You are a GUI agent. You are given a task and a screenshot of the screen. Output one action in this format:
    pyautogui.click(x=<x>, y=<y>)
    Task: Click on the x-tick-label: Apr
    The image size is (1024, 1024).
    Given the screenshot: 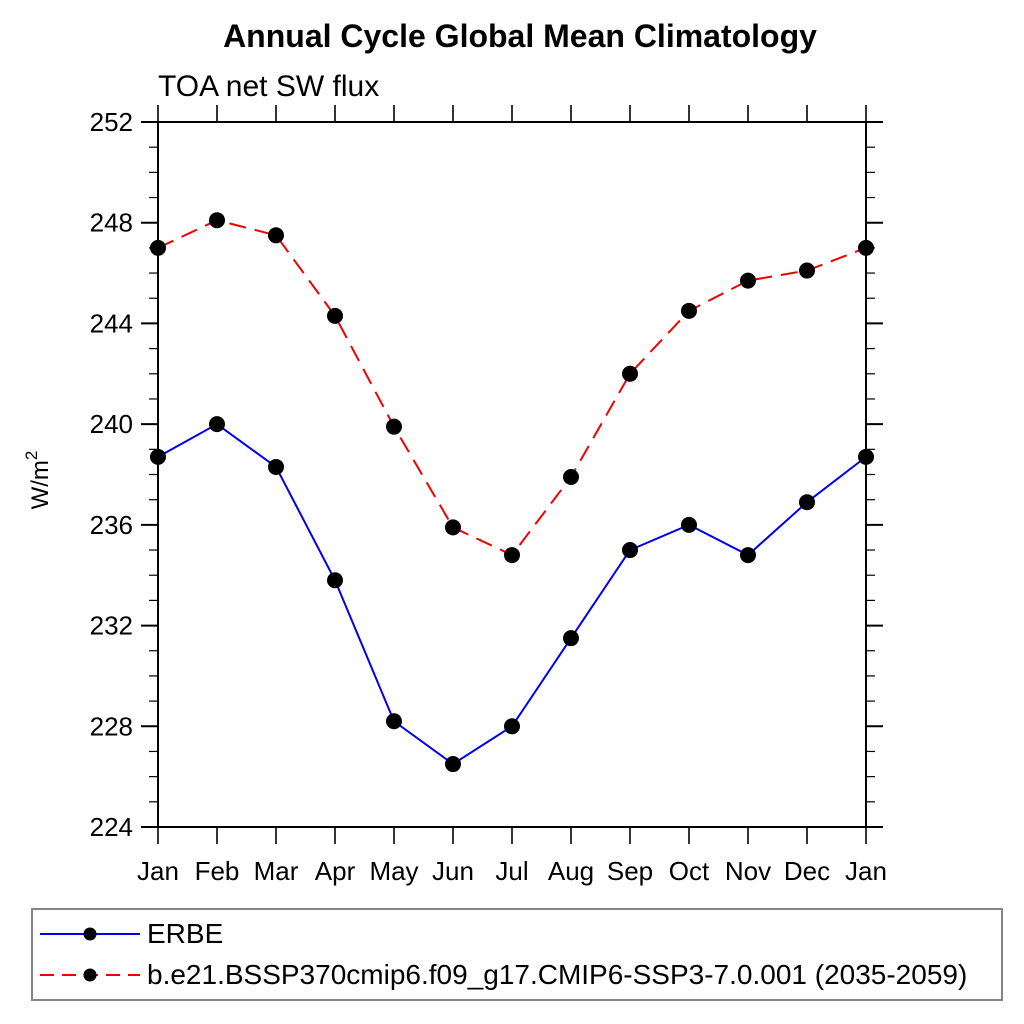 What is the action you would take?
    pyautogui.click(x=335, y=871)
    